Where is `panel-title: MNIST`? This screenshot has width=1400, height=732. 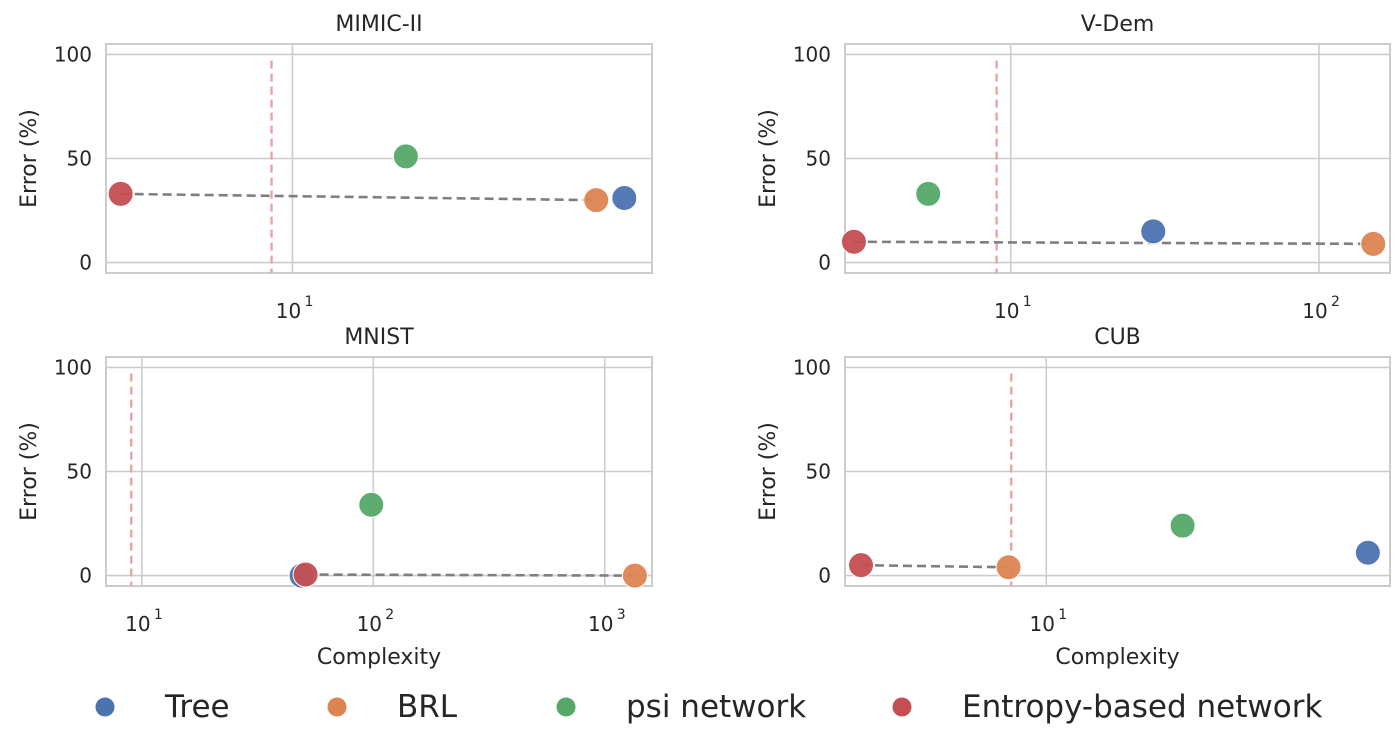 panel-title: MNIST is located at coordinates (379, 337).